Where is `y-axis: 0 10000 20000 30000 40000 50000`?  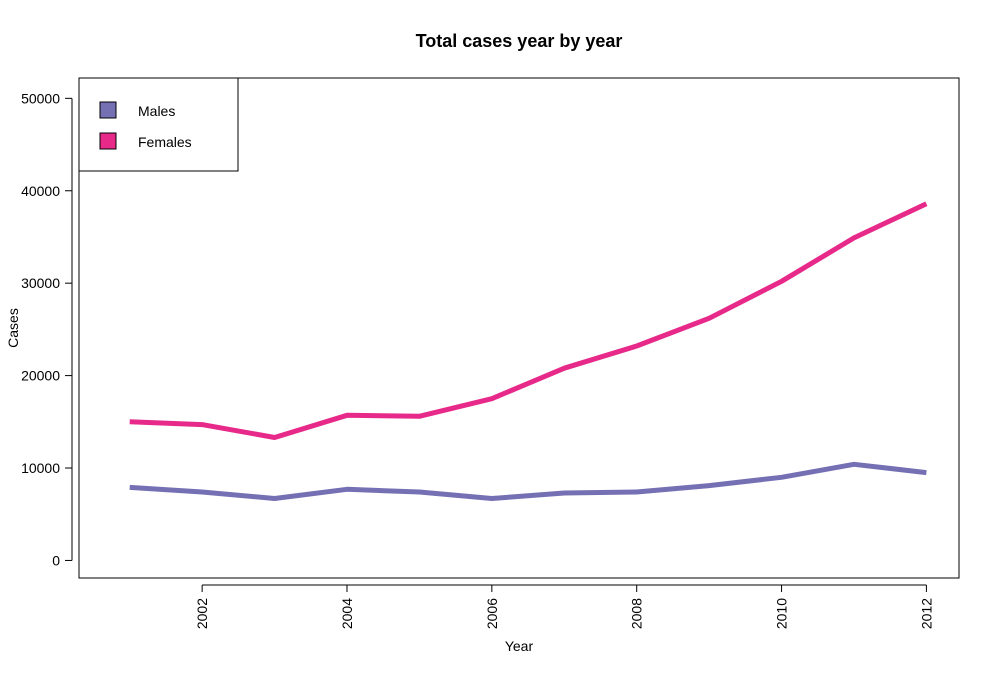
y-axis: 0 10000 20000 30000 40000 50000 is located at coordinates (47, 329).